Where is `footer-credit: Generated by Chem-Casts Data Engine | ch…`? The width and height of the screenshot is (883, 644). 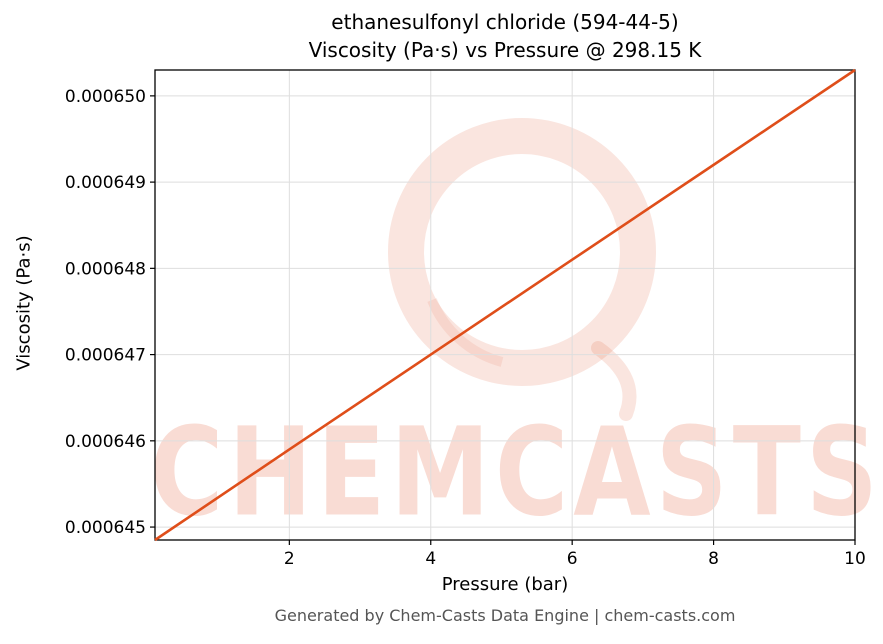
footer-credit: Generated by Chem-Casts Data Engine | ch… is located at coordinates (505, 615).